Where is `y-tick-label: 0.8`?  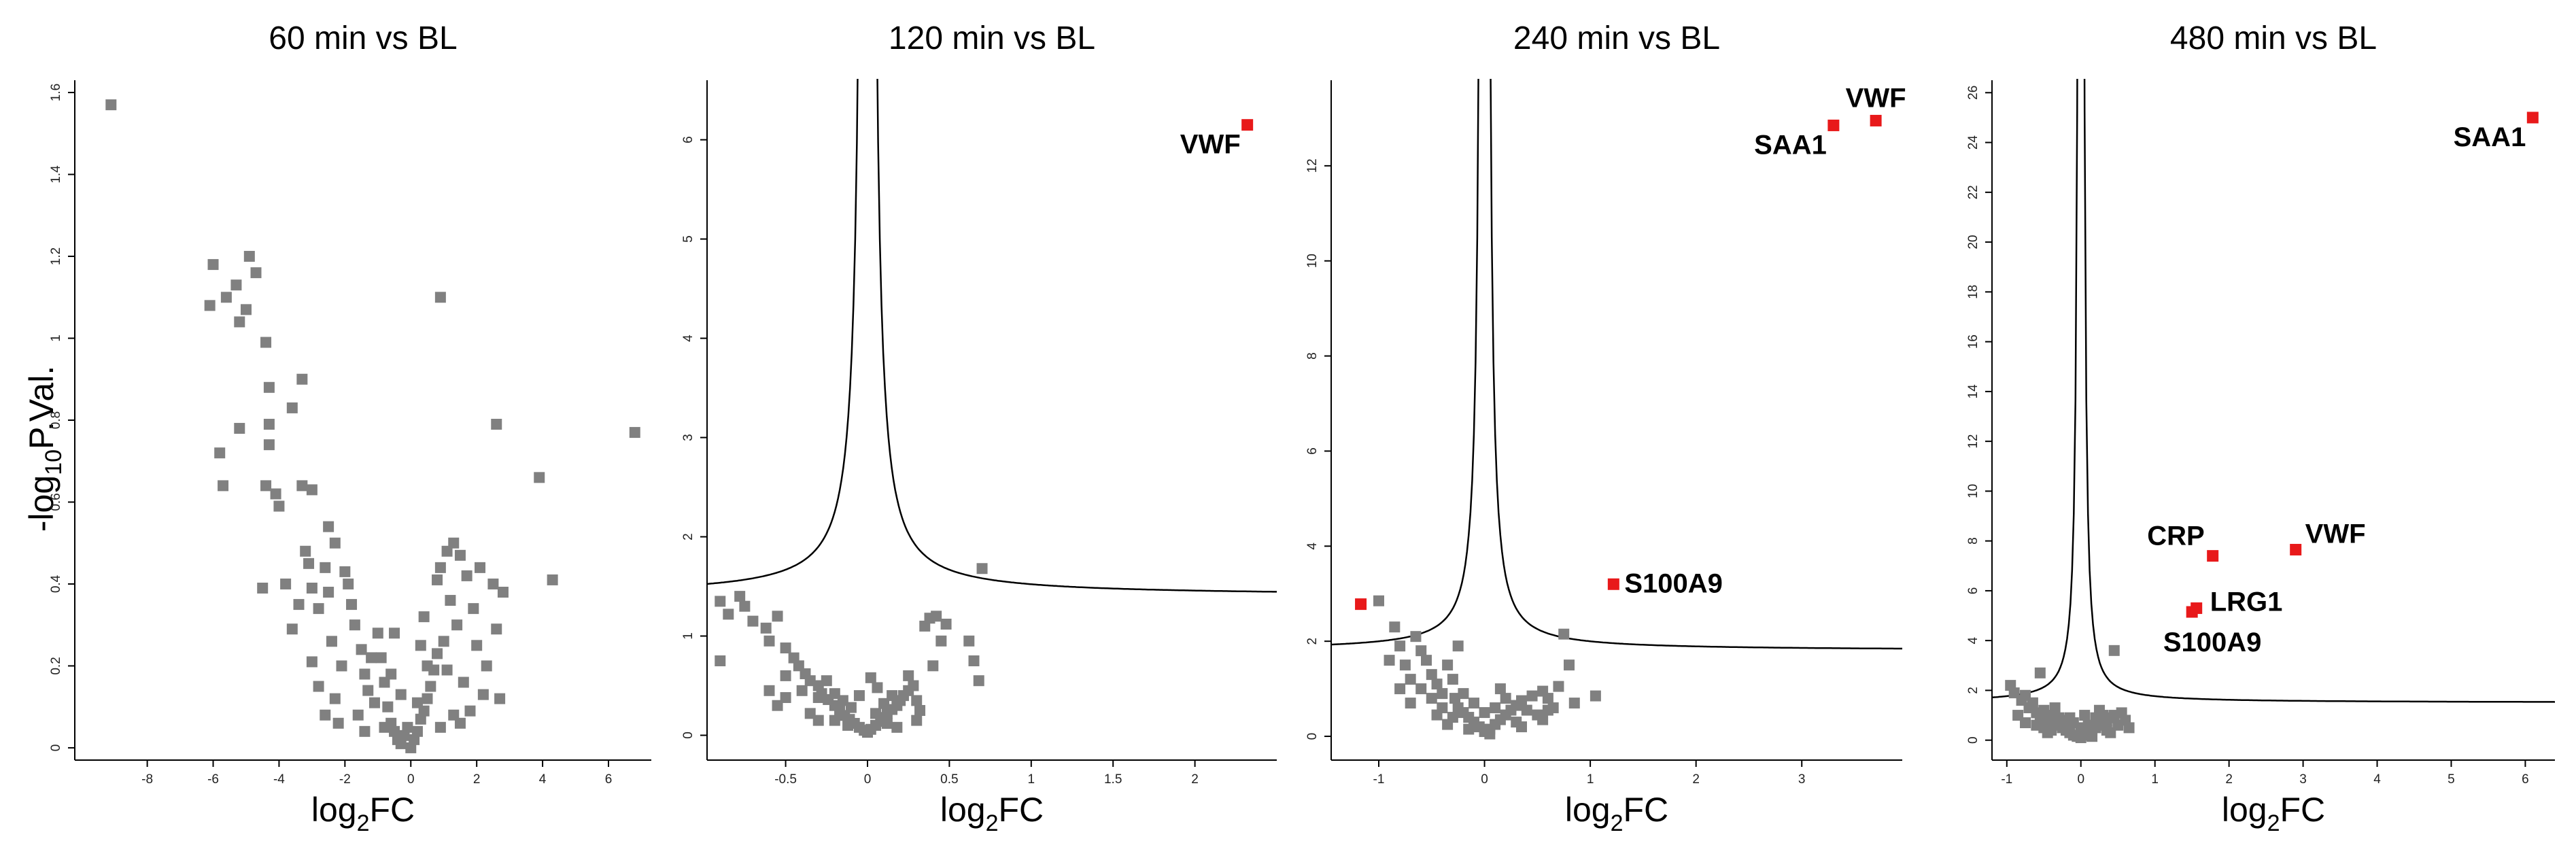
y-tick-label: 0.8 is located at coordinates (56, 420).